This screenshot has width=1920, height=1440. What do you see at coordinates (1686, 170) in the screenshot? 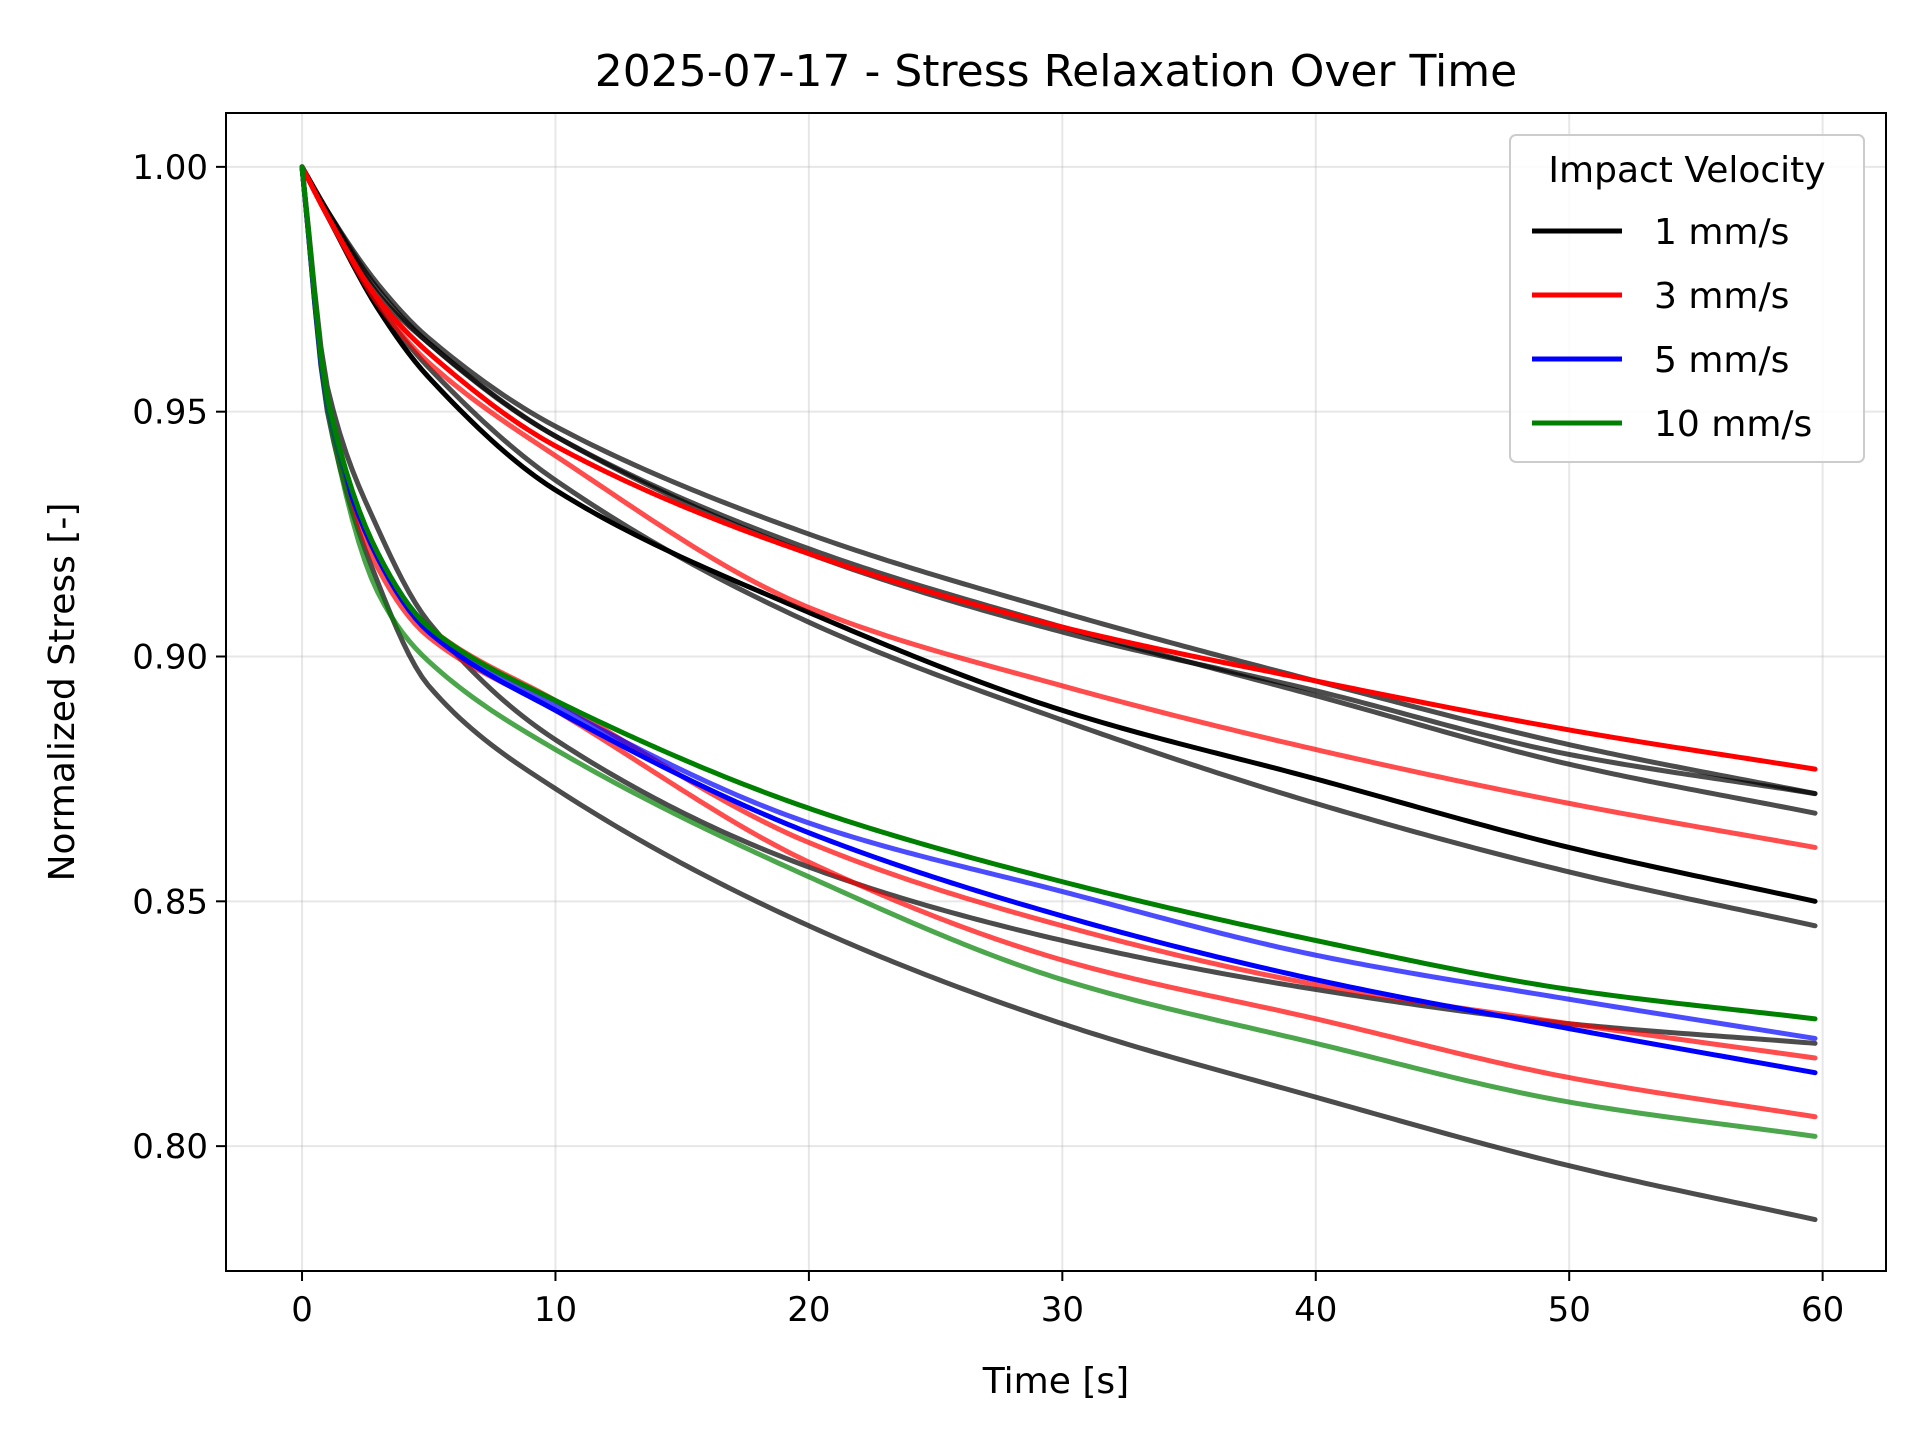
I see `legend-title: Impact Velocity` at bounding box center [1686, 170].